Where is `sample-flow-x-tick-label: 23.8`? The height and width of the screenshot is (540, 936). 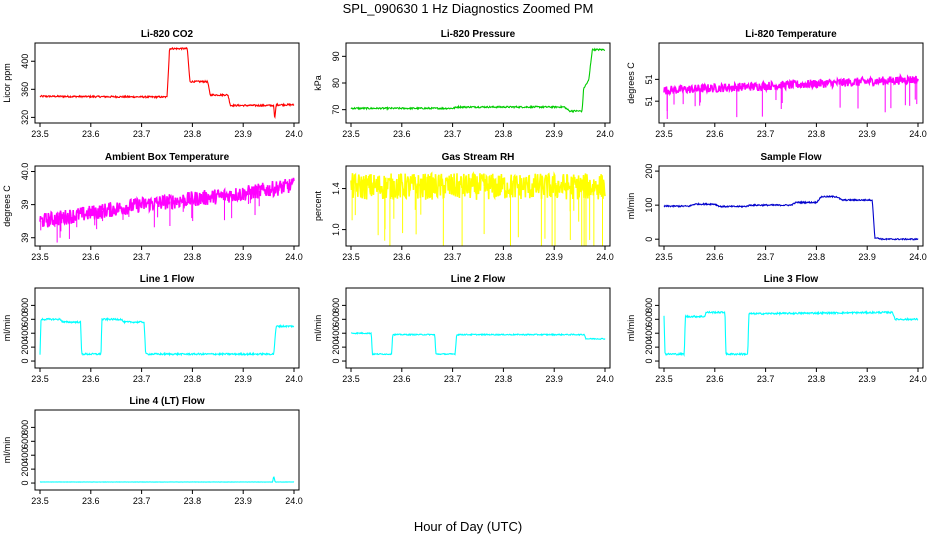
sample-flow-x-tick-label: 23.8 is located at coordinates (817, 257).